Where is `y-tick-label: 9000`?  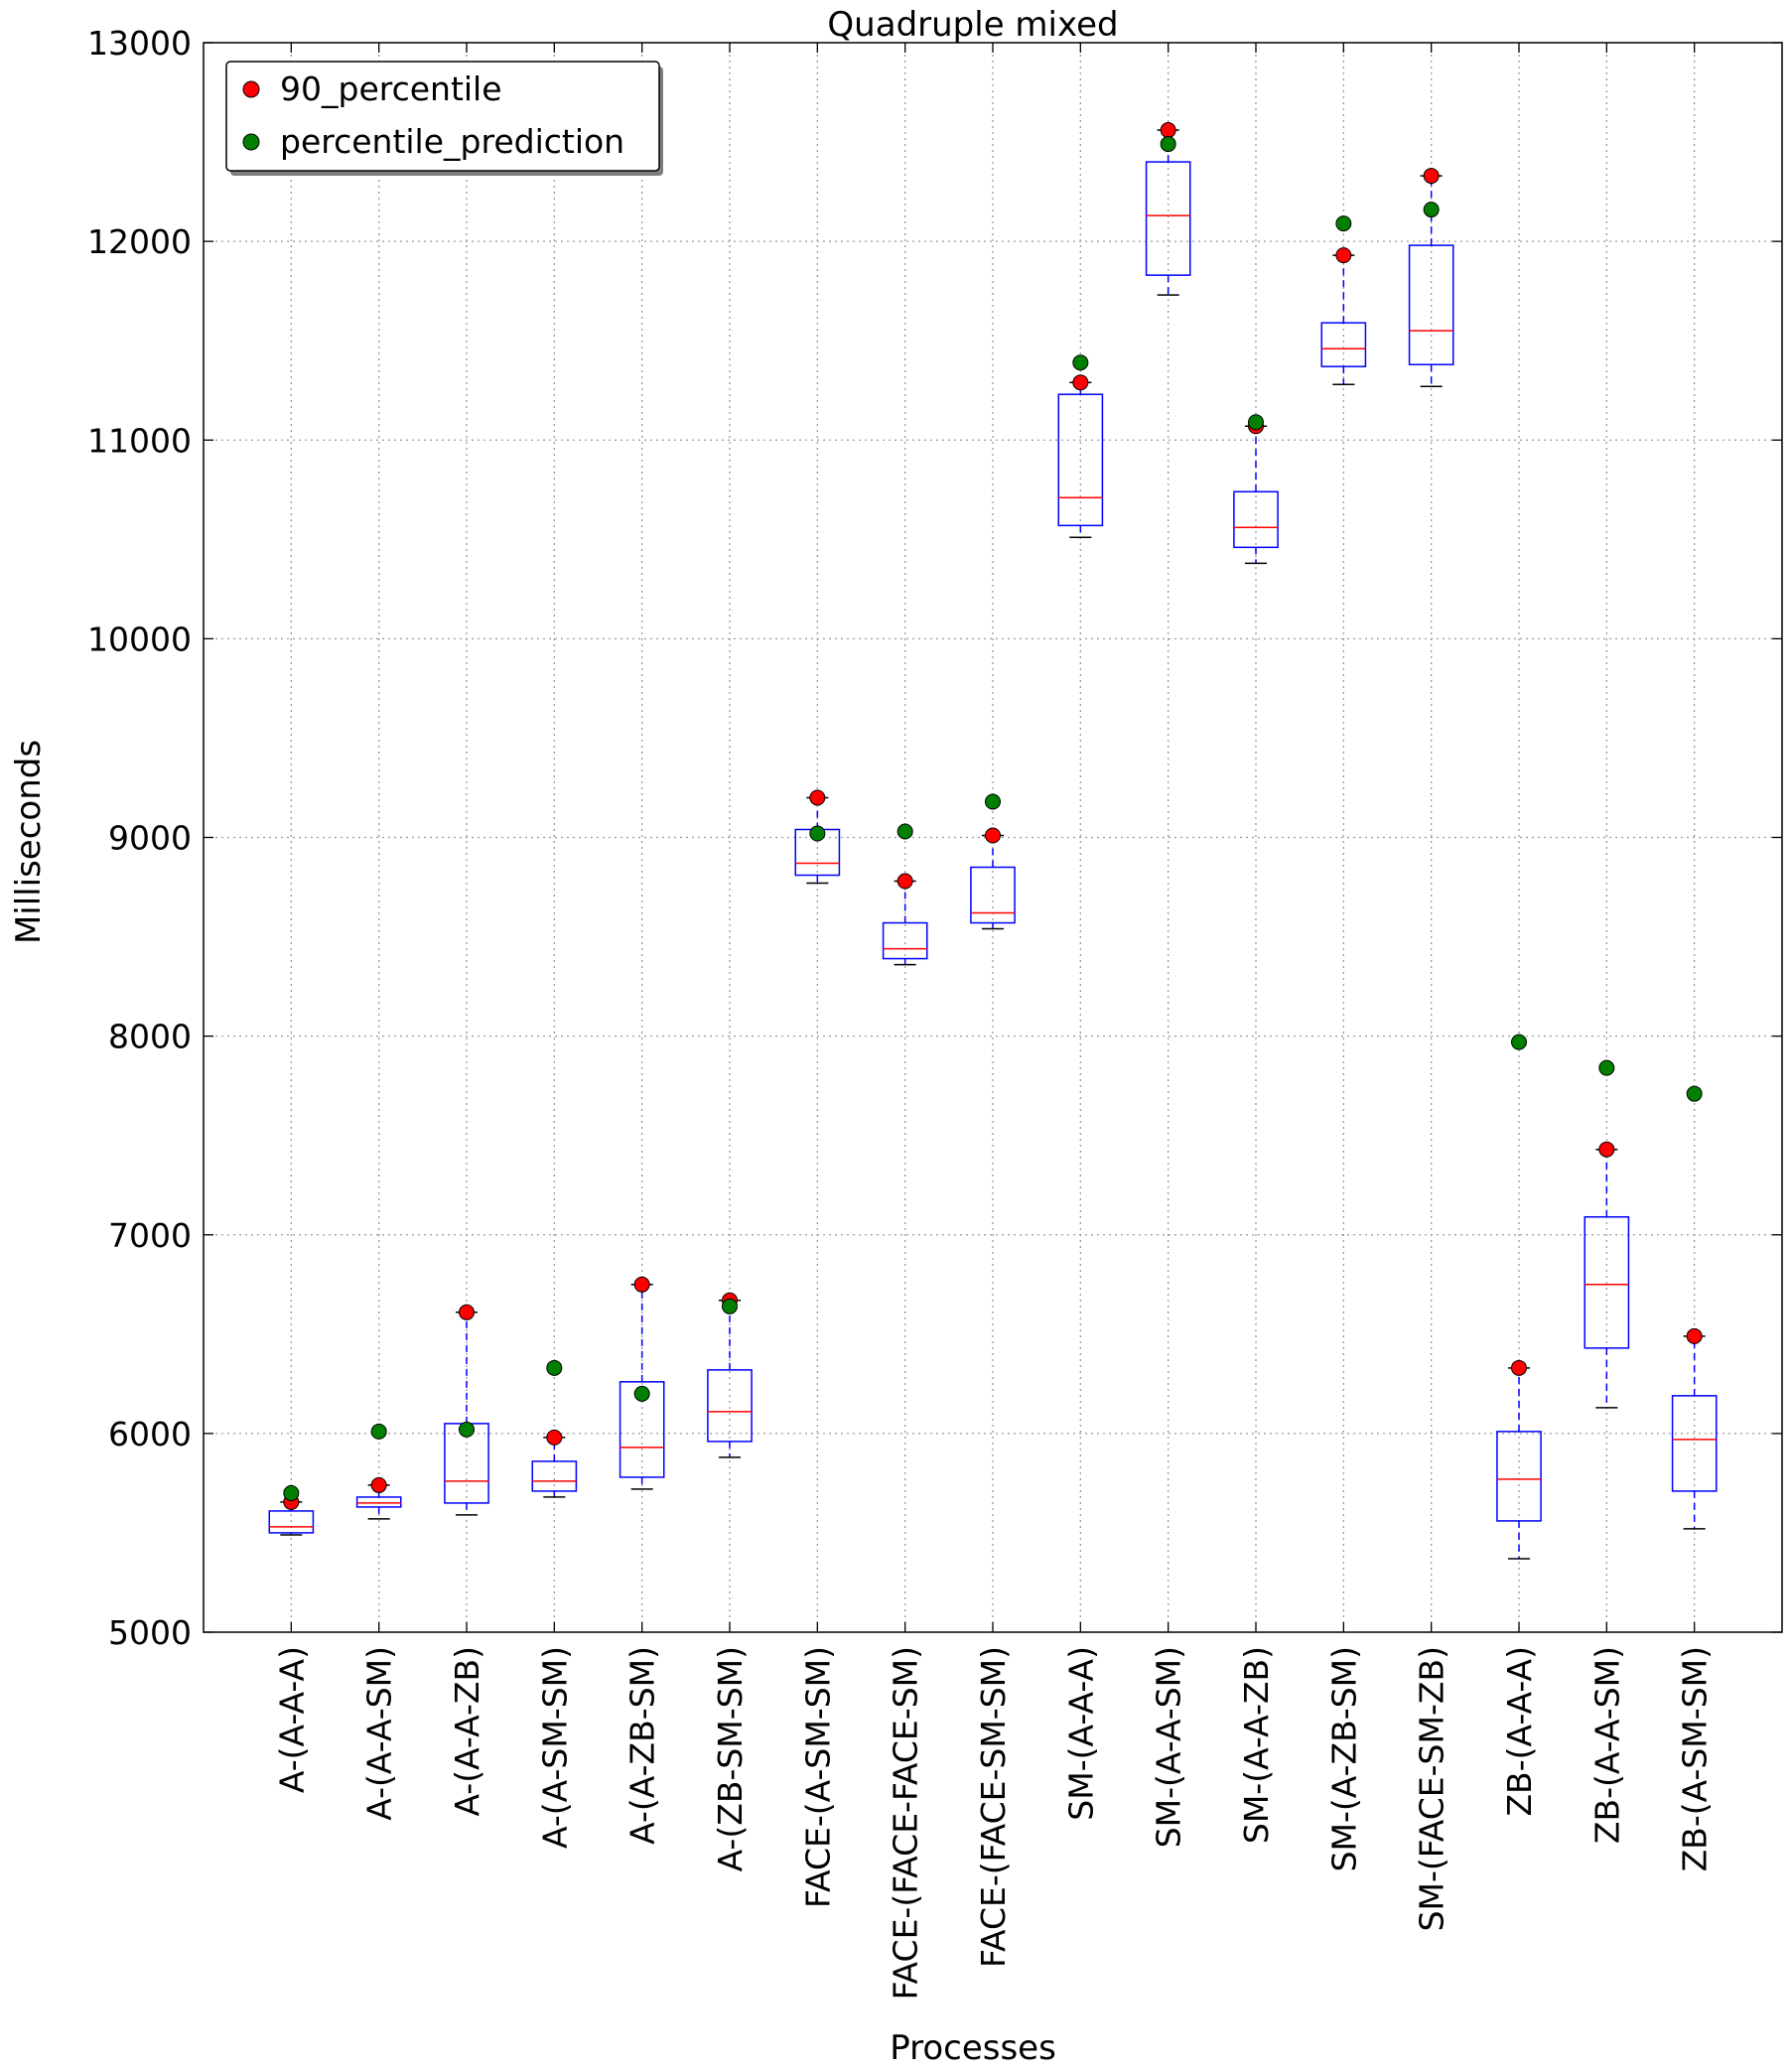 y-tick-label: 9000 is located at coordinates (150, 838).